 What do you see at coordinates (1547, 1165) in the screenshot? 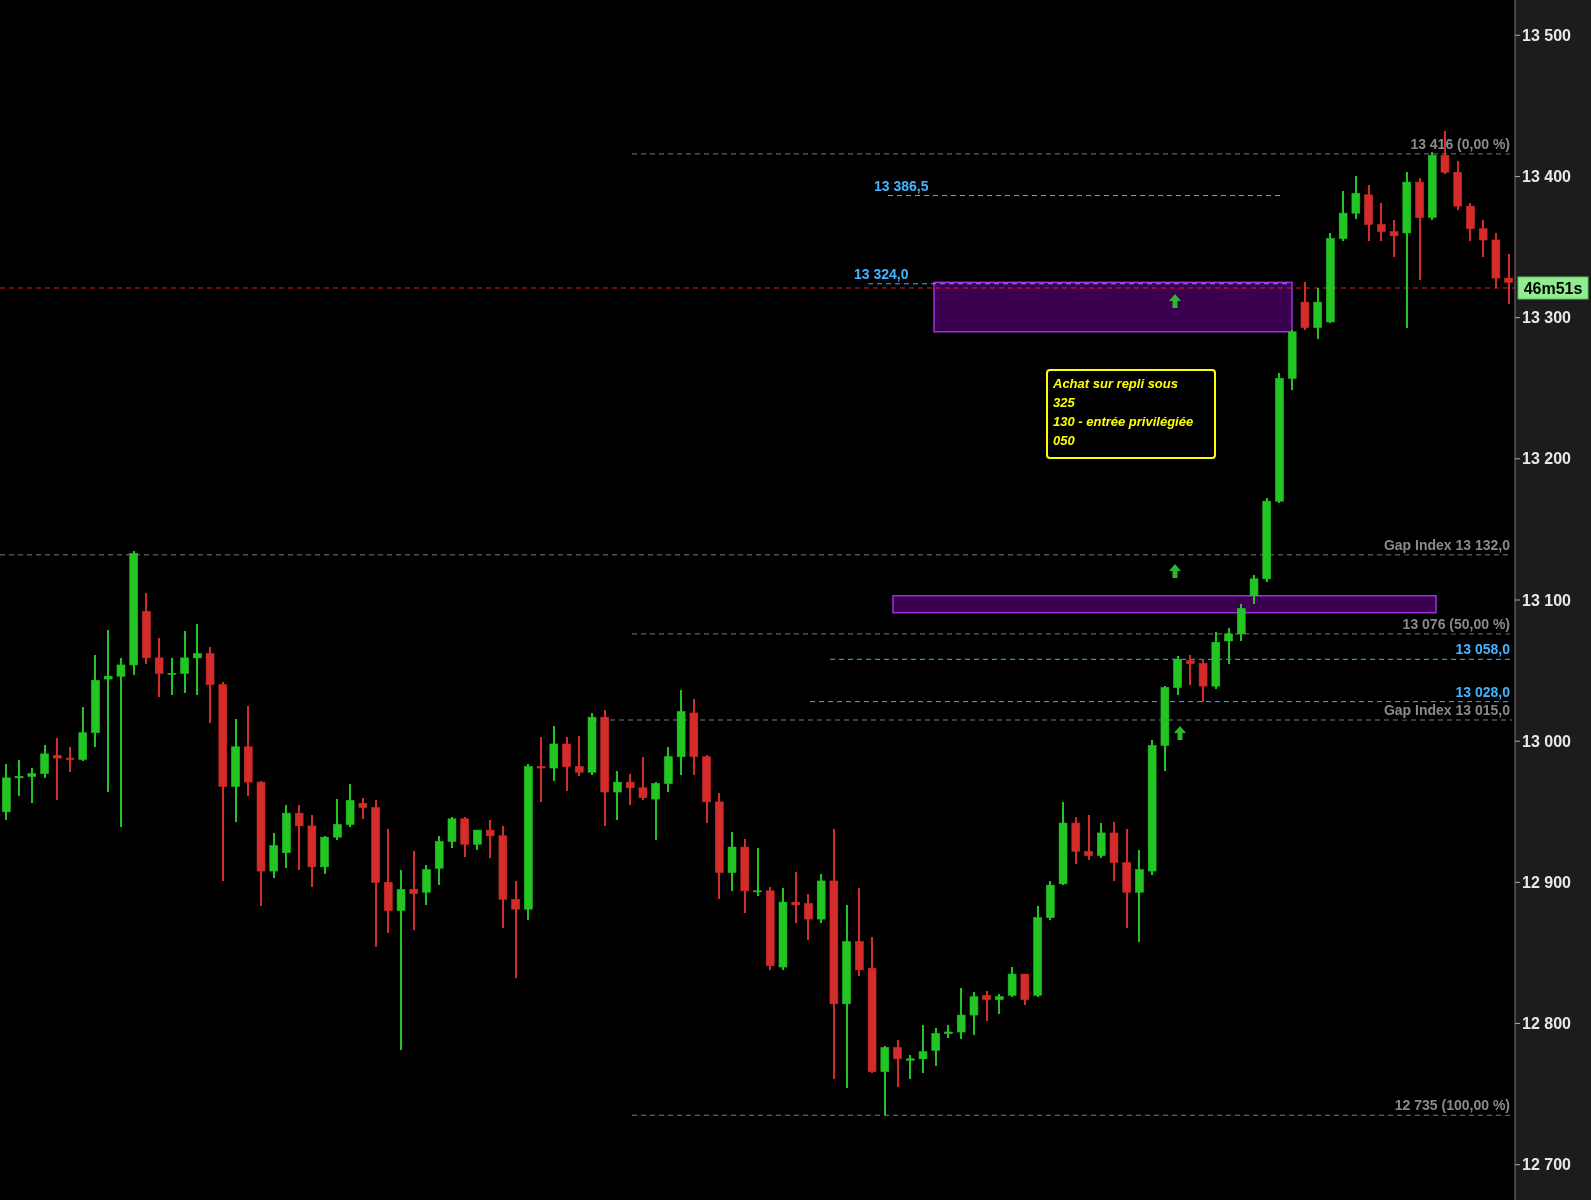
I see `y-tick-label: 12 700` at bounding box center [1547, 1165].